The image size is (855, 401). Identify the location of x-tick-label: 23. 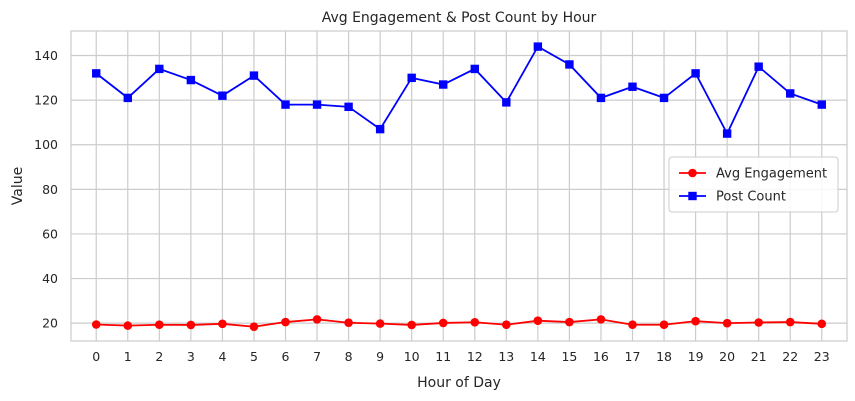
(822, 356).